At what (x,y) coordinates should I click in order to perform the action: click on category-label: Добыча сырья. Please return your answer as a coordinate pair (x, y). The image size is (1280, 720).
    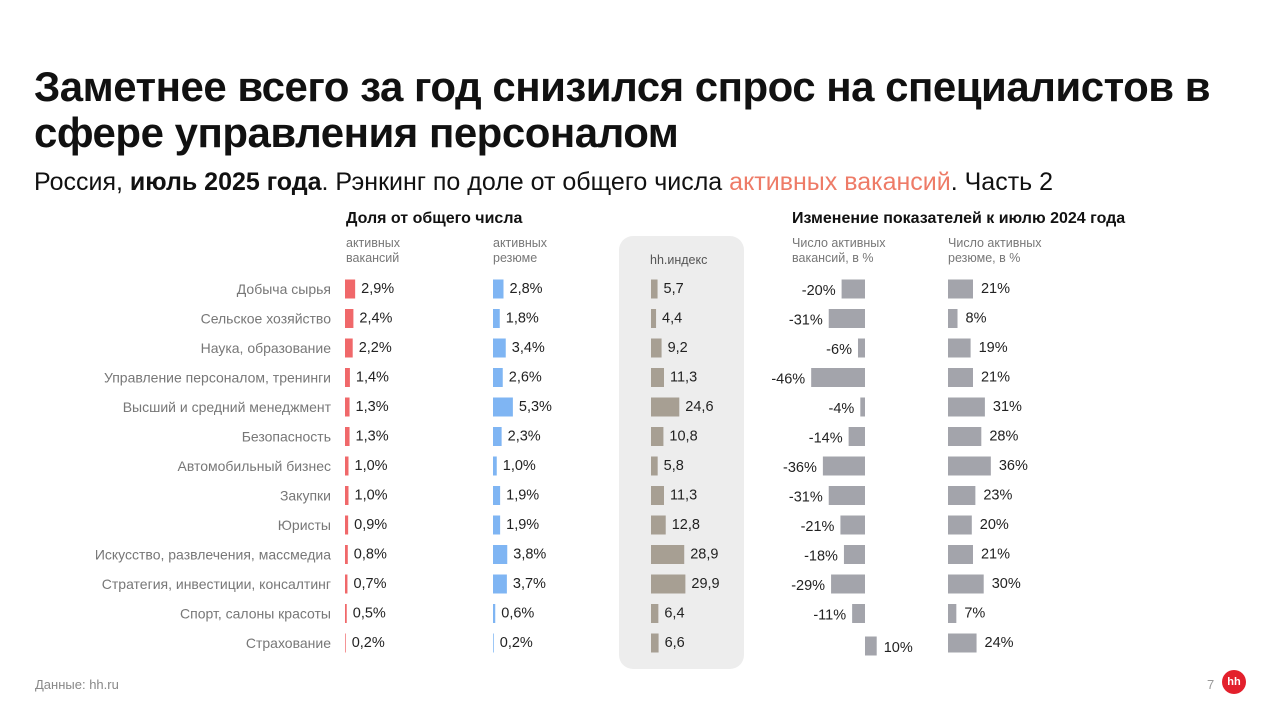
    Looking at the image, I should click on (284, 289).